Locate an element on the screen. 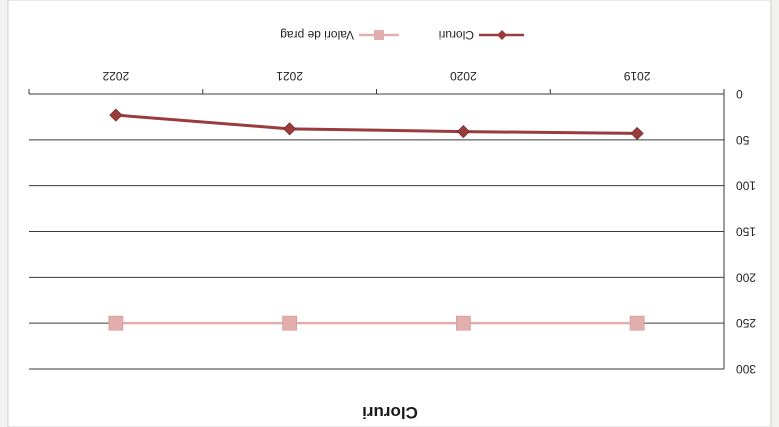 The image size is (779, 427). y-tick-label: 0 is located at coordinates (739, 94).